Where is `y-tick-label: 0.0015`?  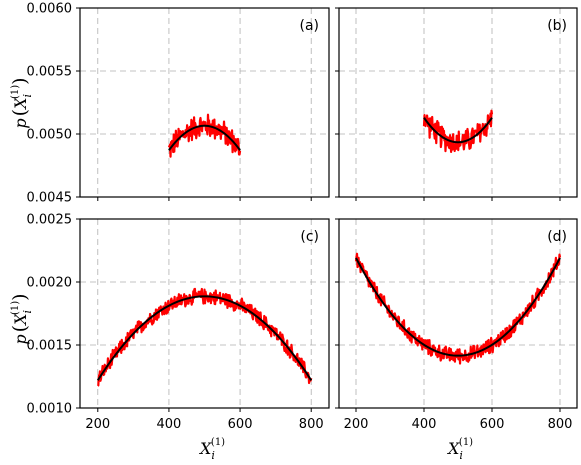 y-tick-label: 0.0015 is located at coordinates (50, 346).